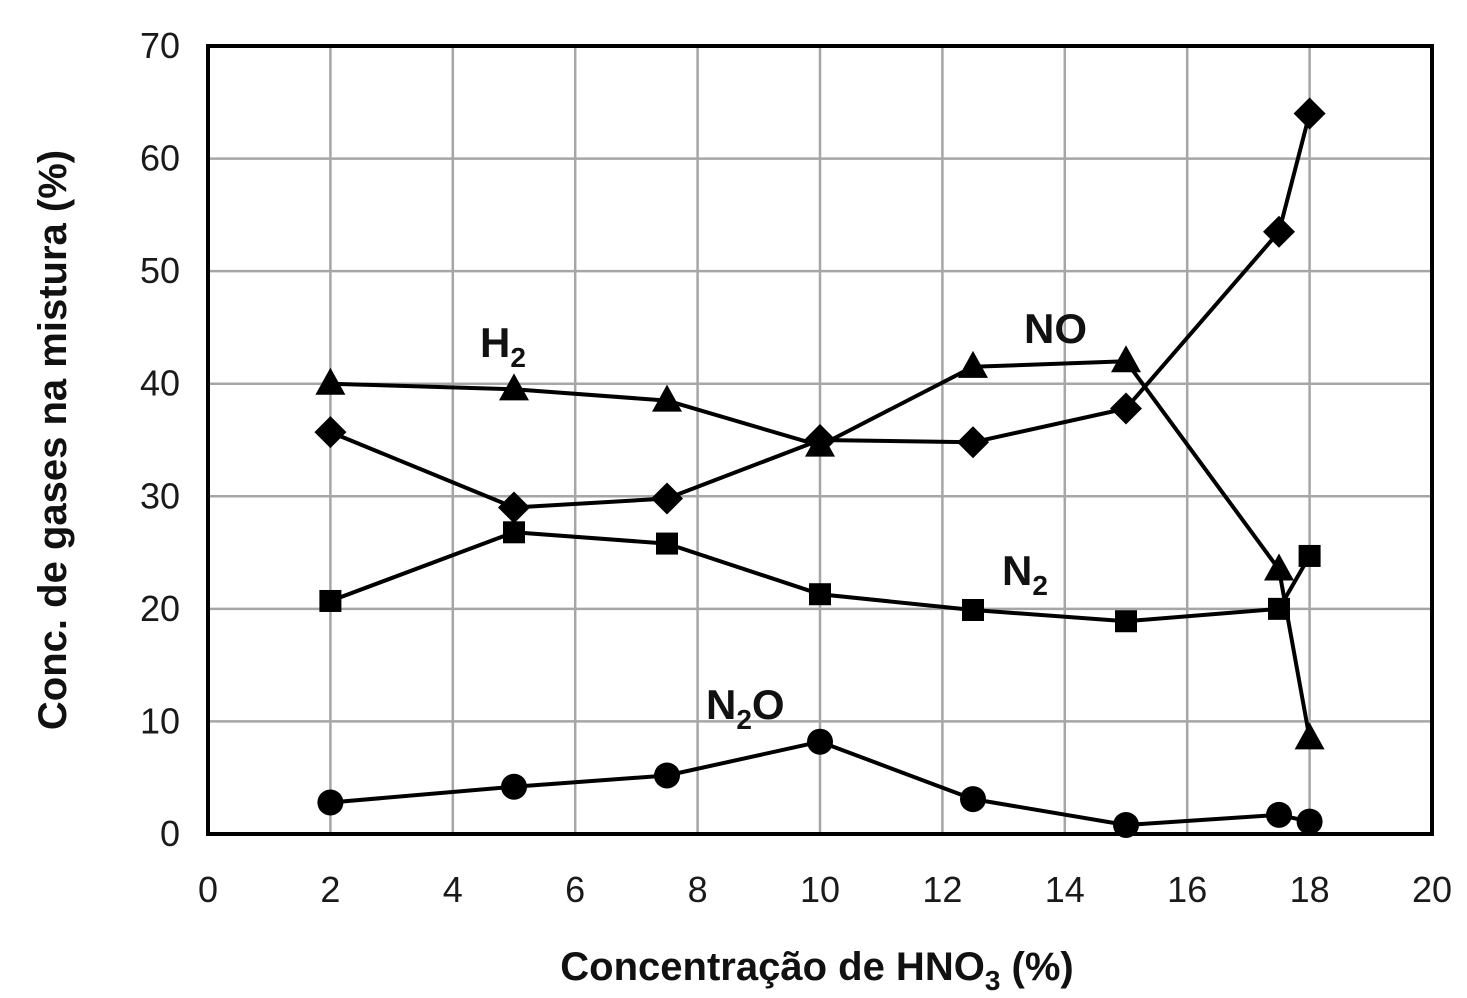  What do you see at coordinates (330, 889) in the screenshot?
I see `x-tick-label: 2` at bounding box center [330, 889].